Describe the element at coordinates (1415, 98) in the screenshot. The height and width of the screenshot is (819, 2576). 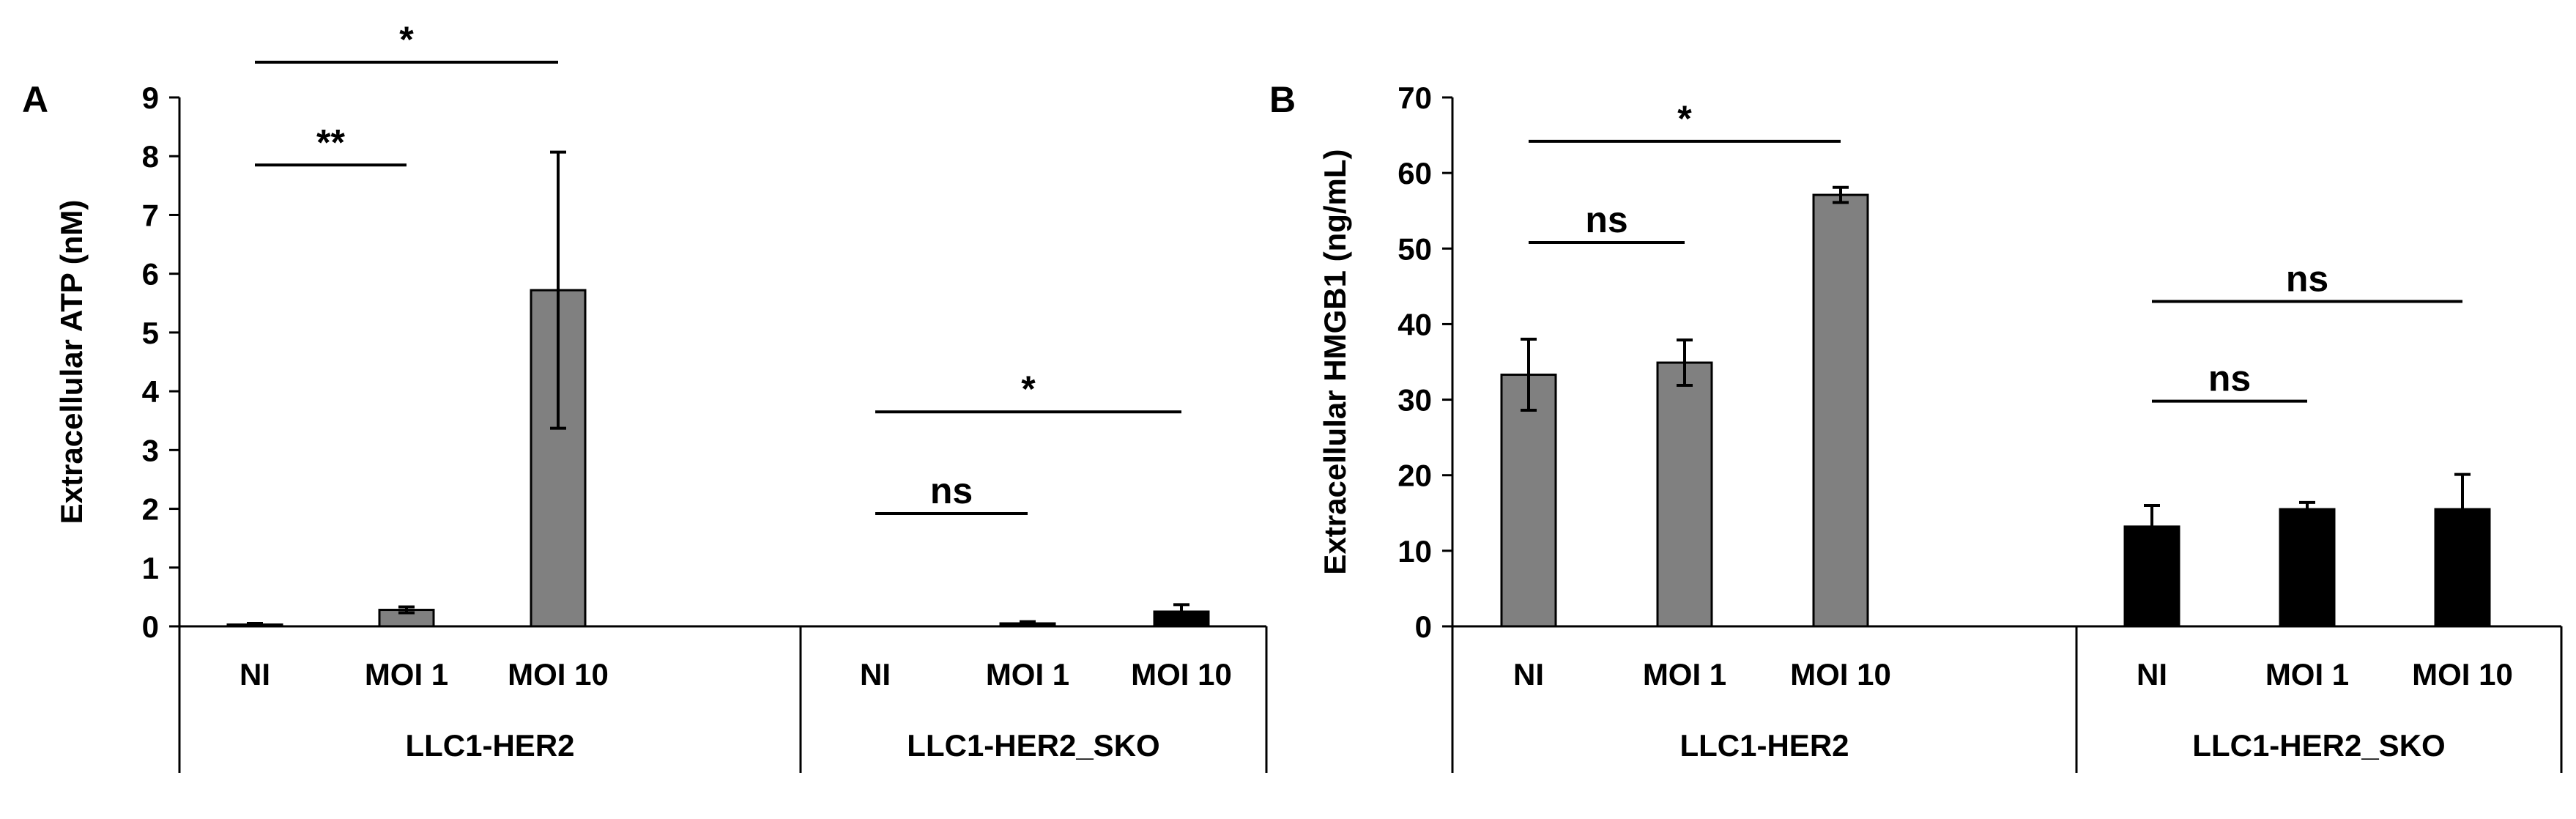
I see `y-tick-label: 70` at that location.